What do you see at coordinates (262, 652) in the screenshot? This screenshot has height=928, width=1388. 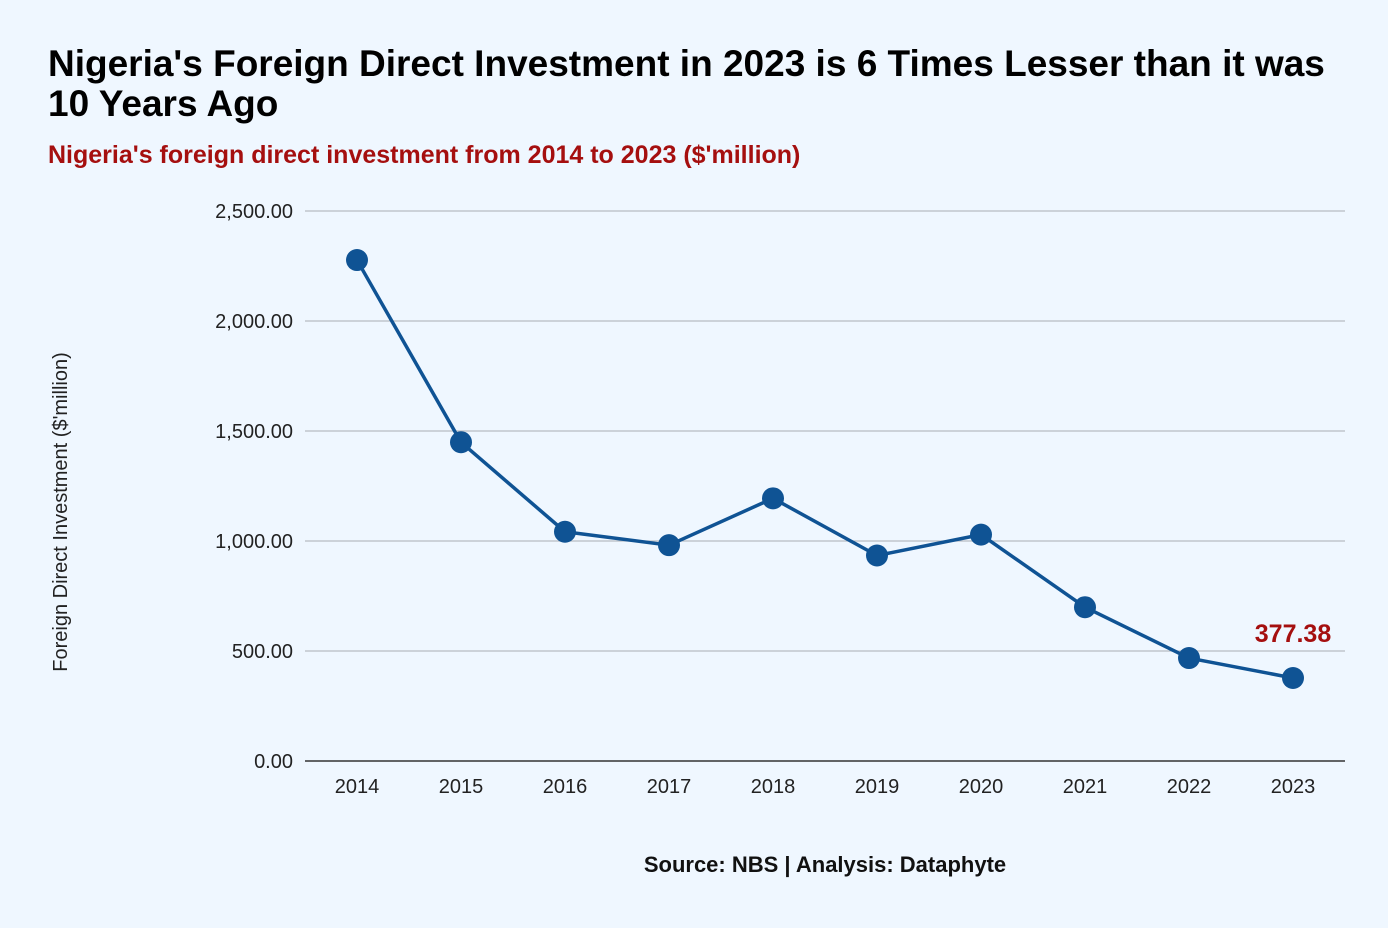 I see `y-tick-label: 500.00` at bounding box center [262, 652].